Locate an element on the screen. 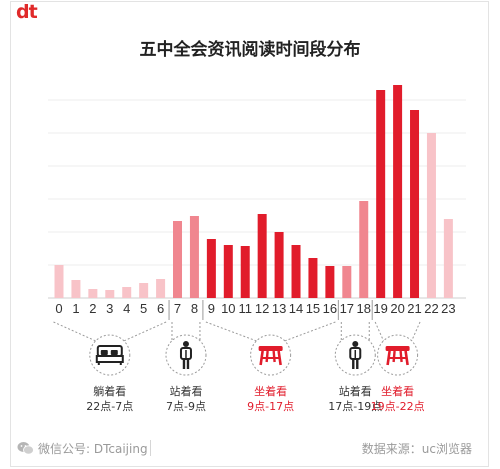 This screenshot has height=469, width=500. x-tick-21: 21 is located at coordinates (414, 308).